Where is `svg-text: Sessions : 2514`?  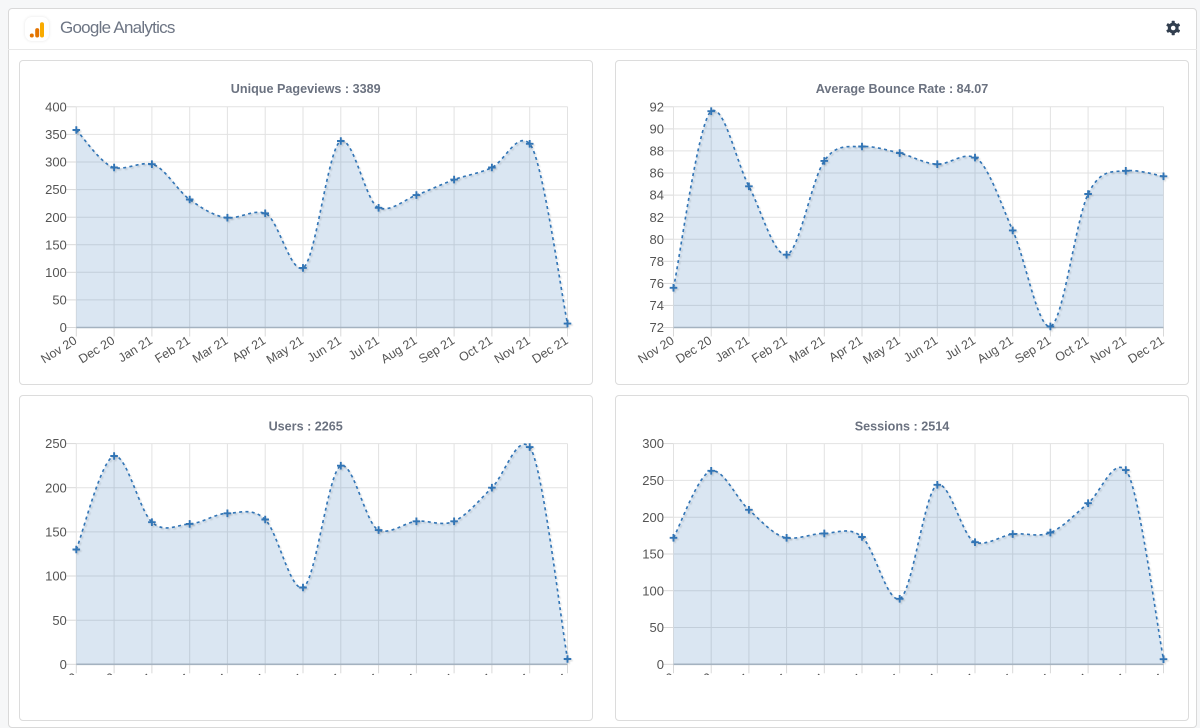 svg-text: Sessions : 2514 is located at coordinates (902, 426).